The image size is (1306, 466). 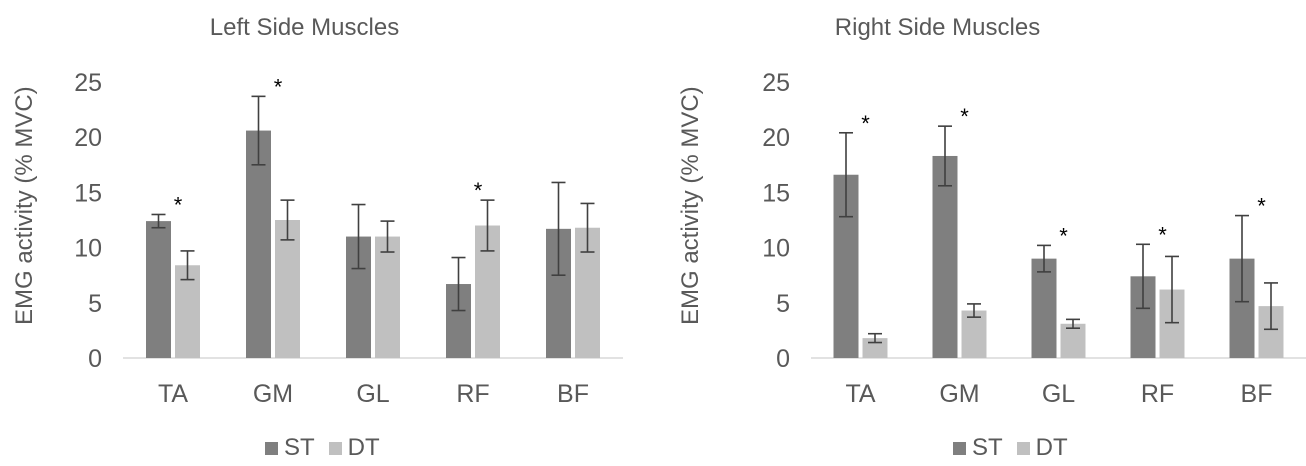 I want to click on chart-title: Left Side Muscles, so click(x=304, y=27).